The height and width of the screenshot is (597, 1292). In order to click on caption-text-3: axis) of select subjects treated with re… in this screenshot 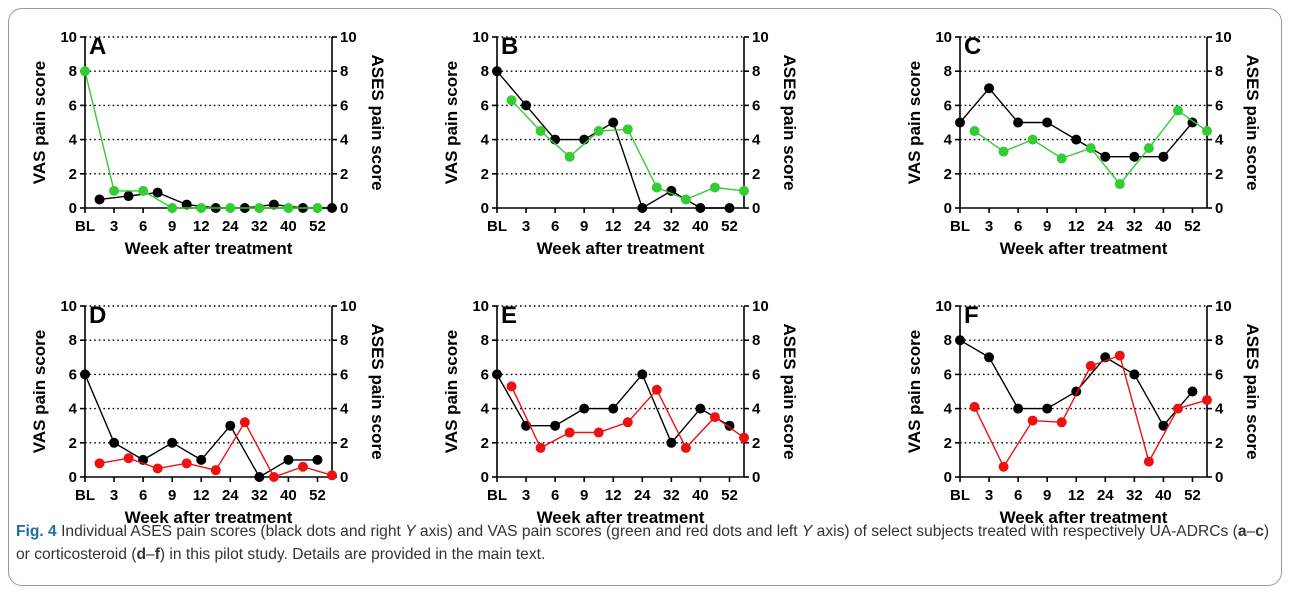, I will do `click(1025, 531)`.